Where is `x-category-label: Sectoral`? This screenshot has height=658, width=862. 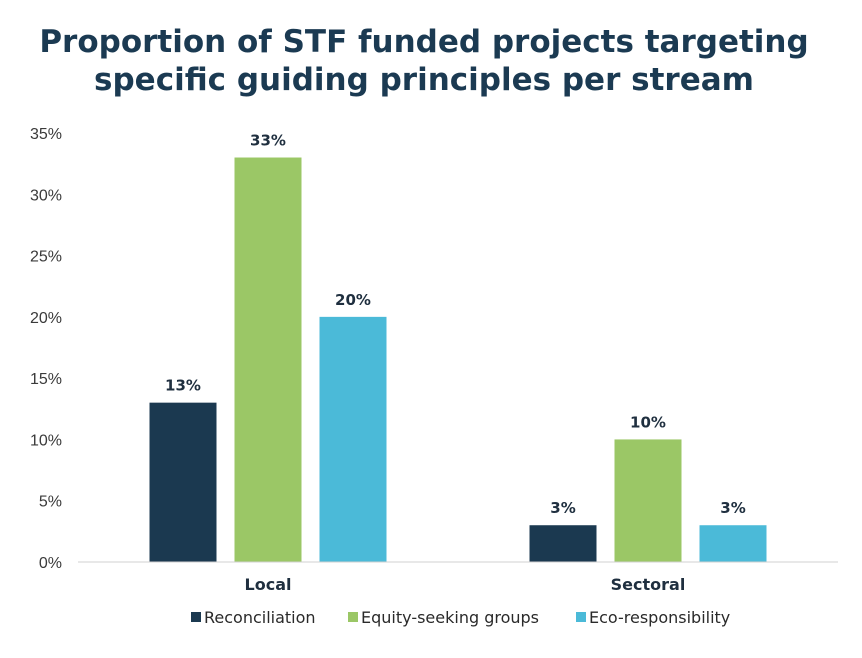
x-category-label: Sectoral is located at coordinates (648, 584).